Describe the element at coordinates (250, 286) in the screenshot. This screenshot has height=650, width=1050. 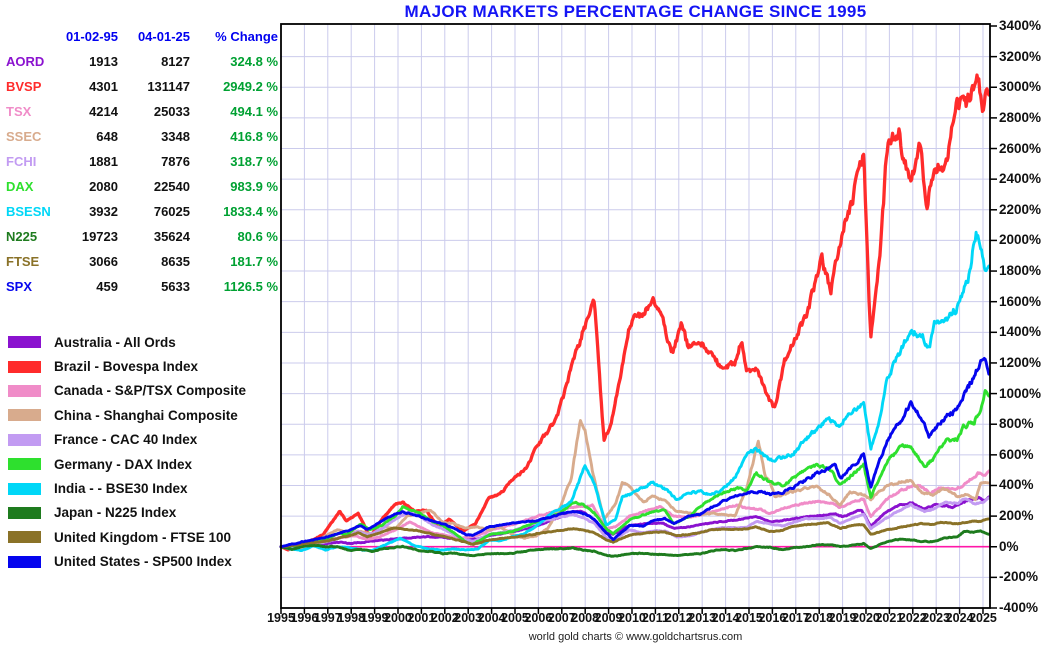
I see `row-percent-change: 1126.5 %` at that location.